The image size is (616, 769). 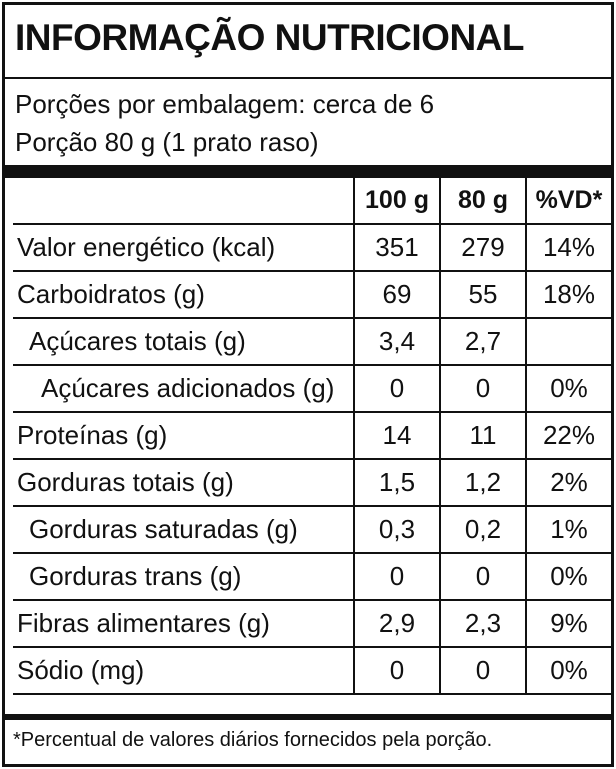 I want to click on nutrient-value: 2%, so click(x=568, y=482).